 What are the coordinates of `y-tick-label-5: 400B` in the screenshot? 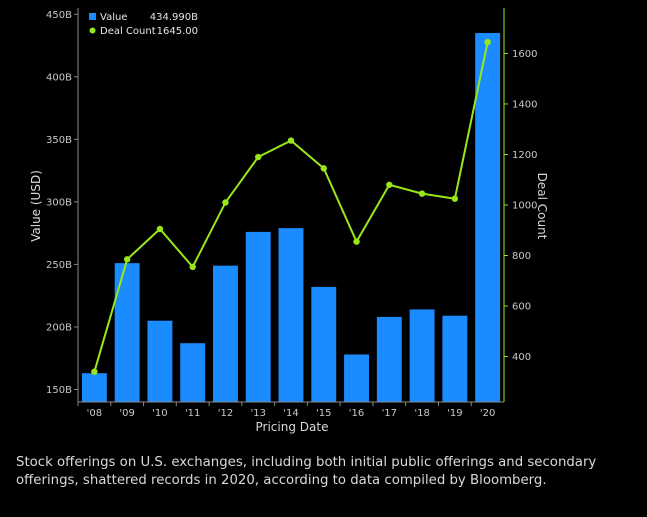 It's located at (59, 77).